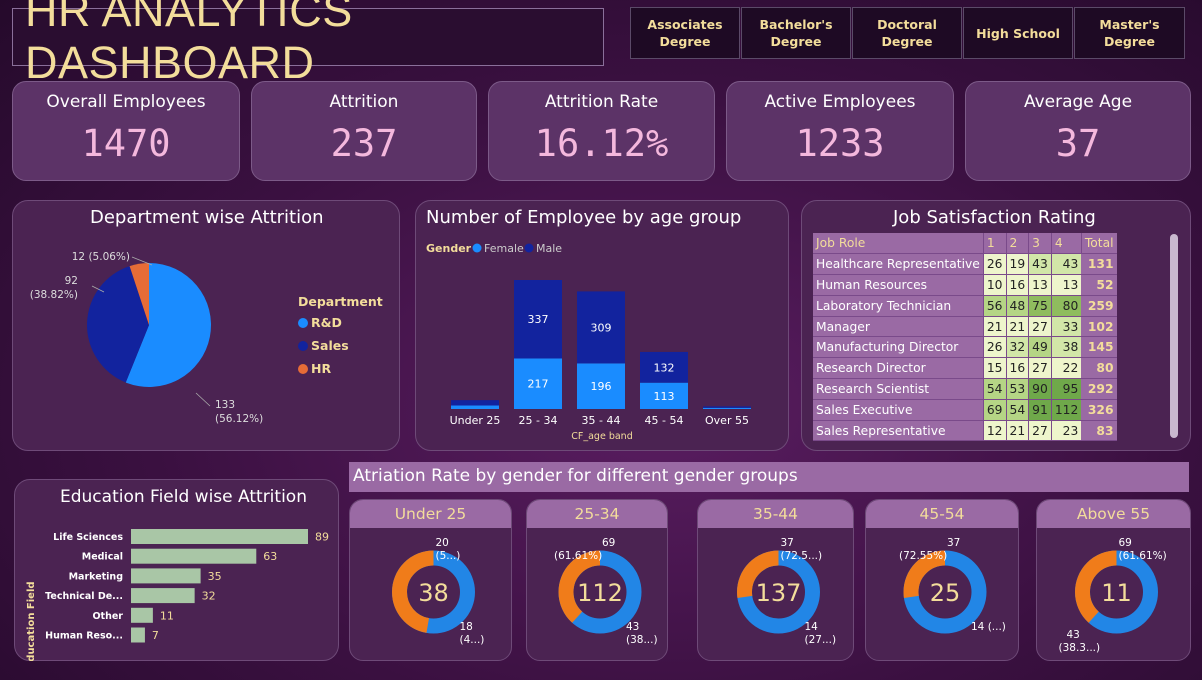 Image resolution: width=1202 pixels, height=680 pixels. Describe the element at coordinates (796, 33) in the screenshot. I see `slicer-bachelors-degree: Bachelor's Degree` at that location.